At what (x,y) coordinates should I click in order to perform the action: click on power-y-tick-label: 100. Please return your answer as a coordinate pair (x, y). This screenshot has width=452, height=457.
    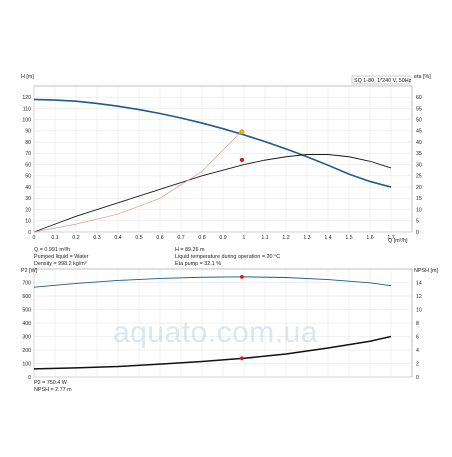
    Looking at the image, I should click on (26, 364).